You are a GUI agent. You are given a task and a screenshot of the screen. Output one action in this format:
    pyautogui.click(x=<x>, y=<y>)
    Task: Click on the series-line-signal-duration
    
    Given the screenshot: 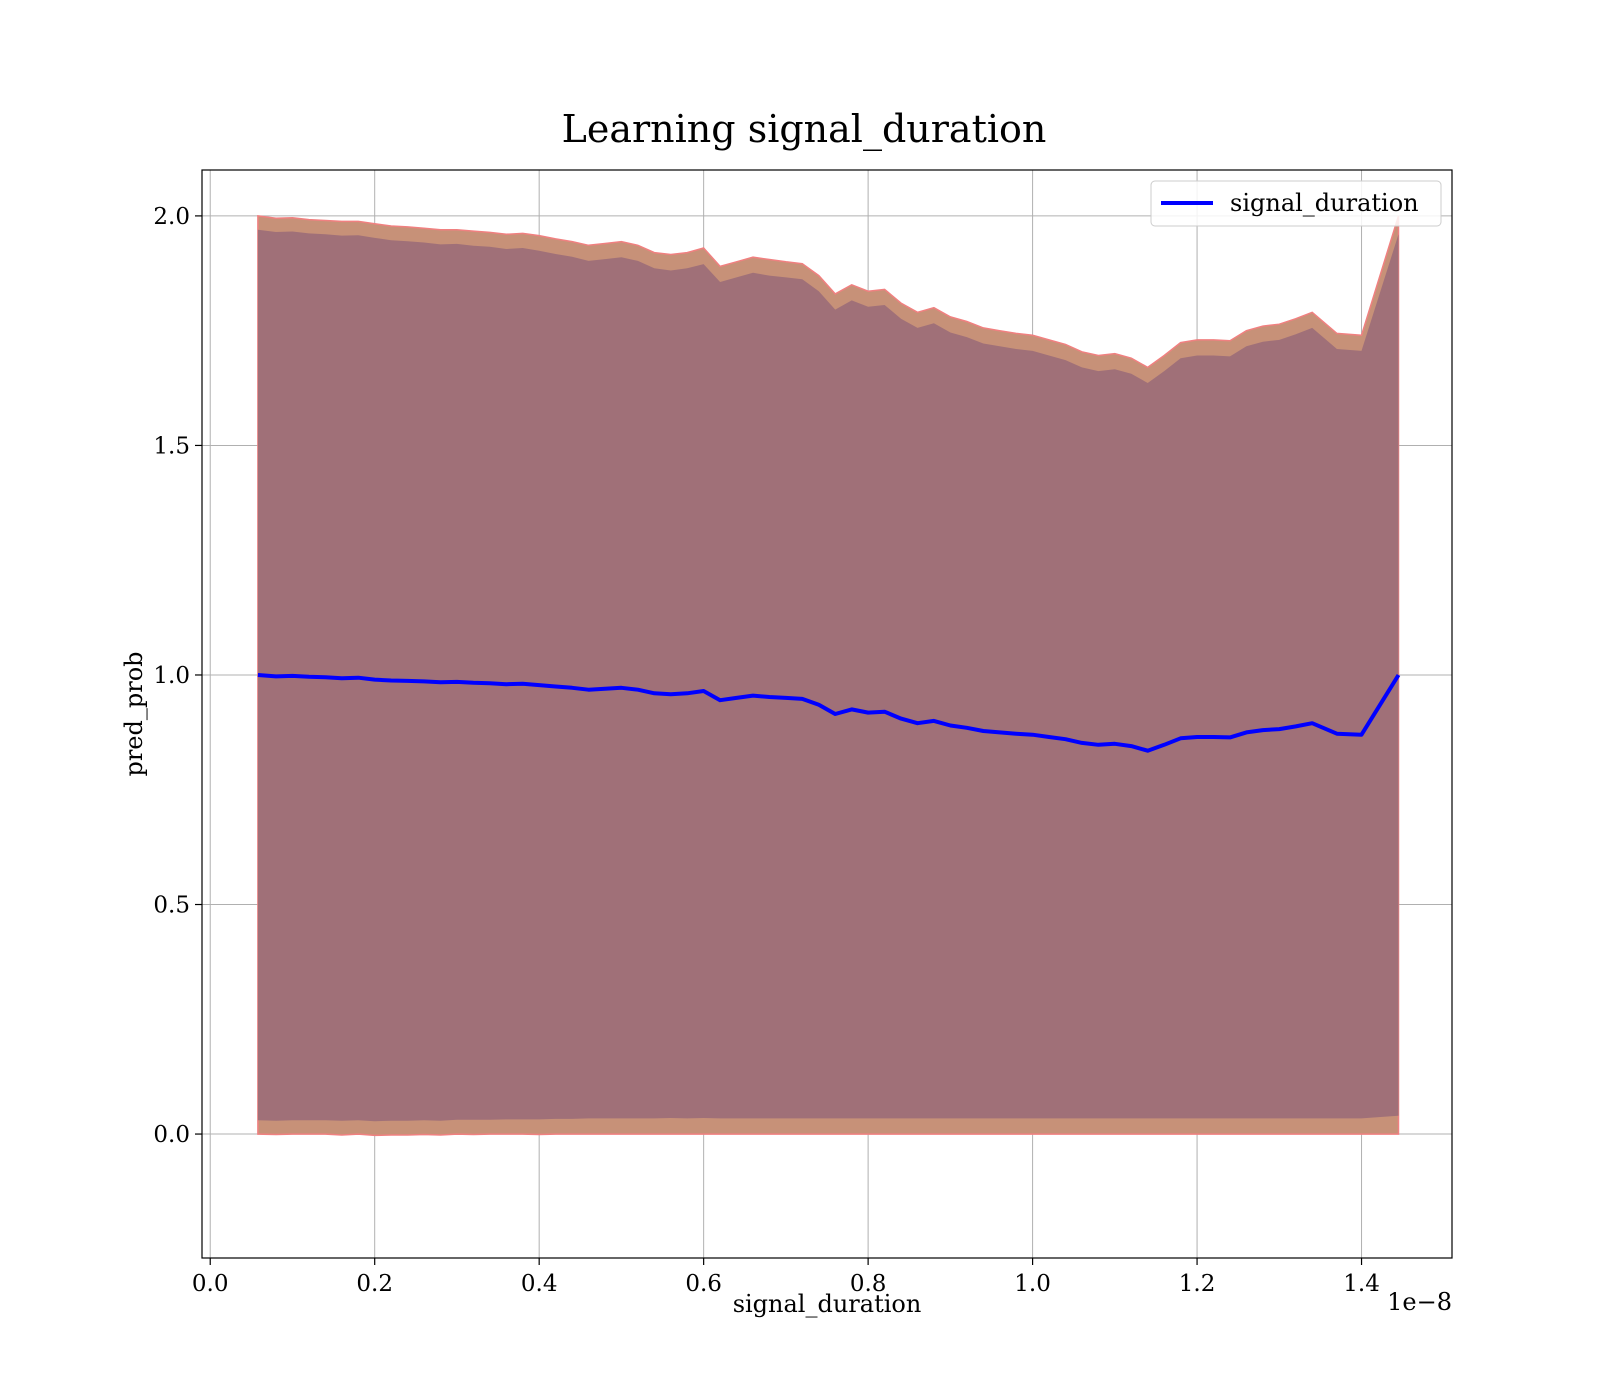 What is the action you would take?
    pyautogui.click(x=829, y=713)
    